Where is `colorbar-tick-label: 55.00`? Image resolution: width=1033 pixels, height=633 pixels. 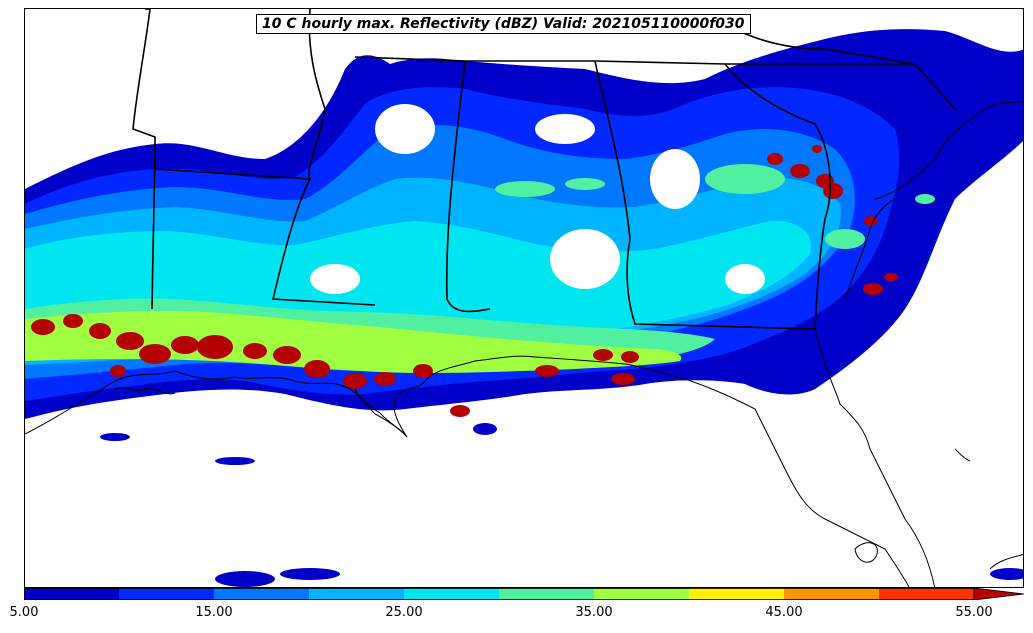
colorbar-tick-label: 55.00 is located at coordinates (974, 612).